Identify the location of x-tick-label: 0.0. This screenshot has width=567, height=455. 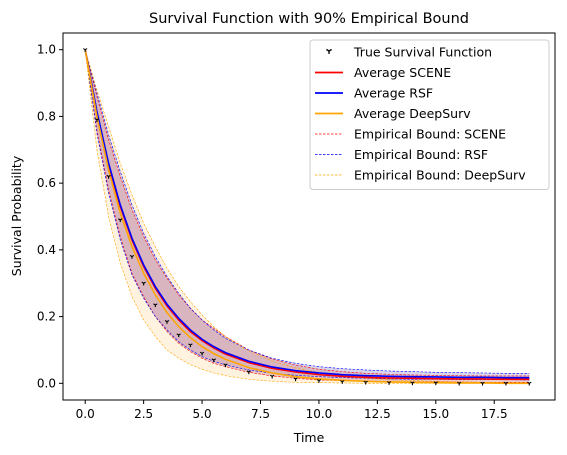
(85, 414).